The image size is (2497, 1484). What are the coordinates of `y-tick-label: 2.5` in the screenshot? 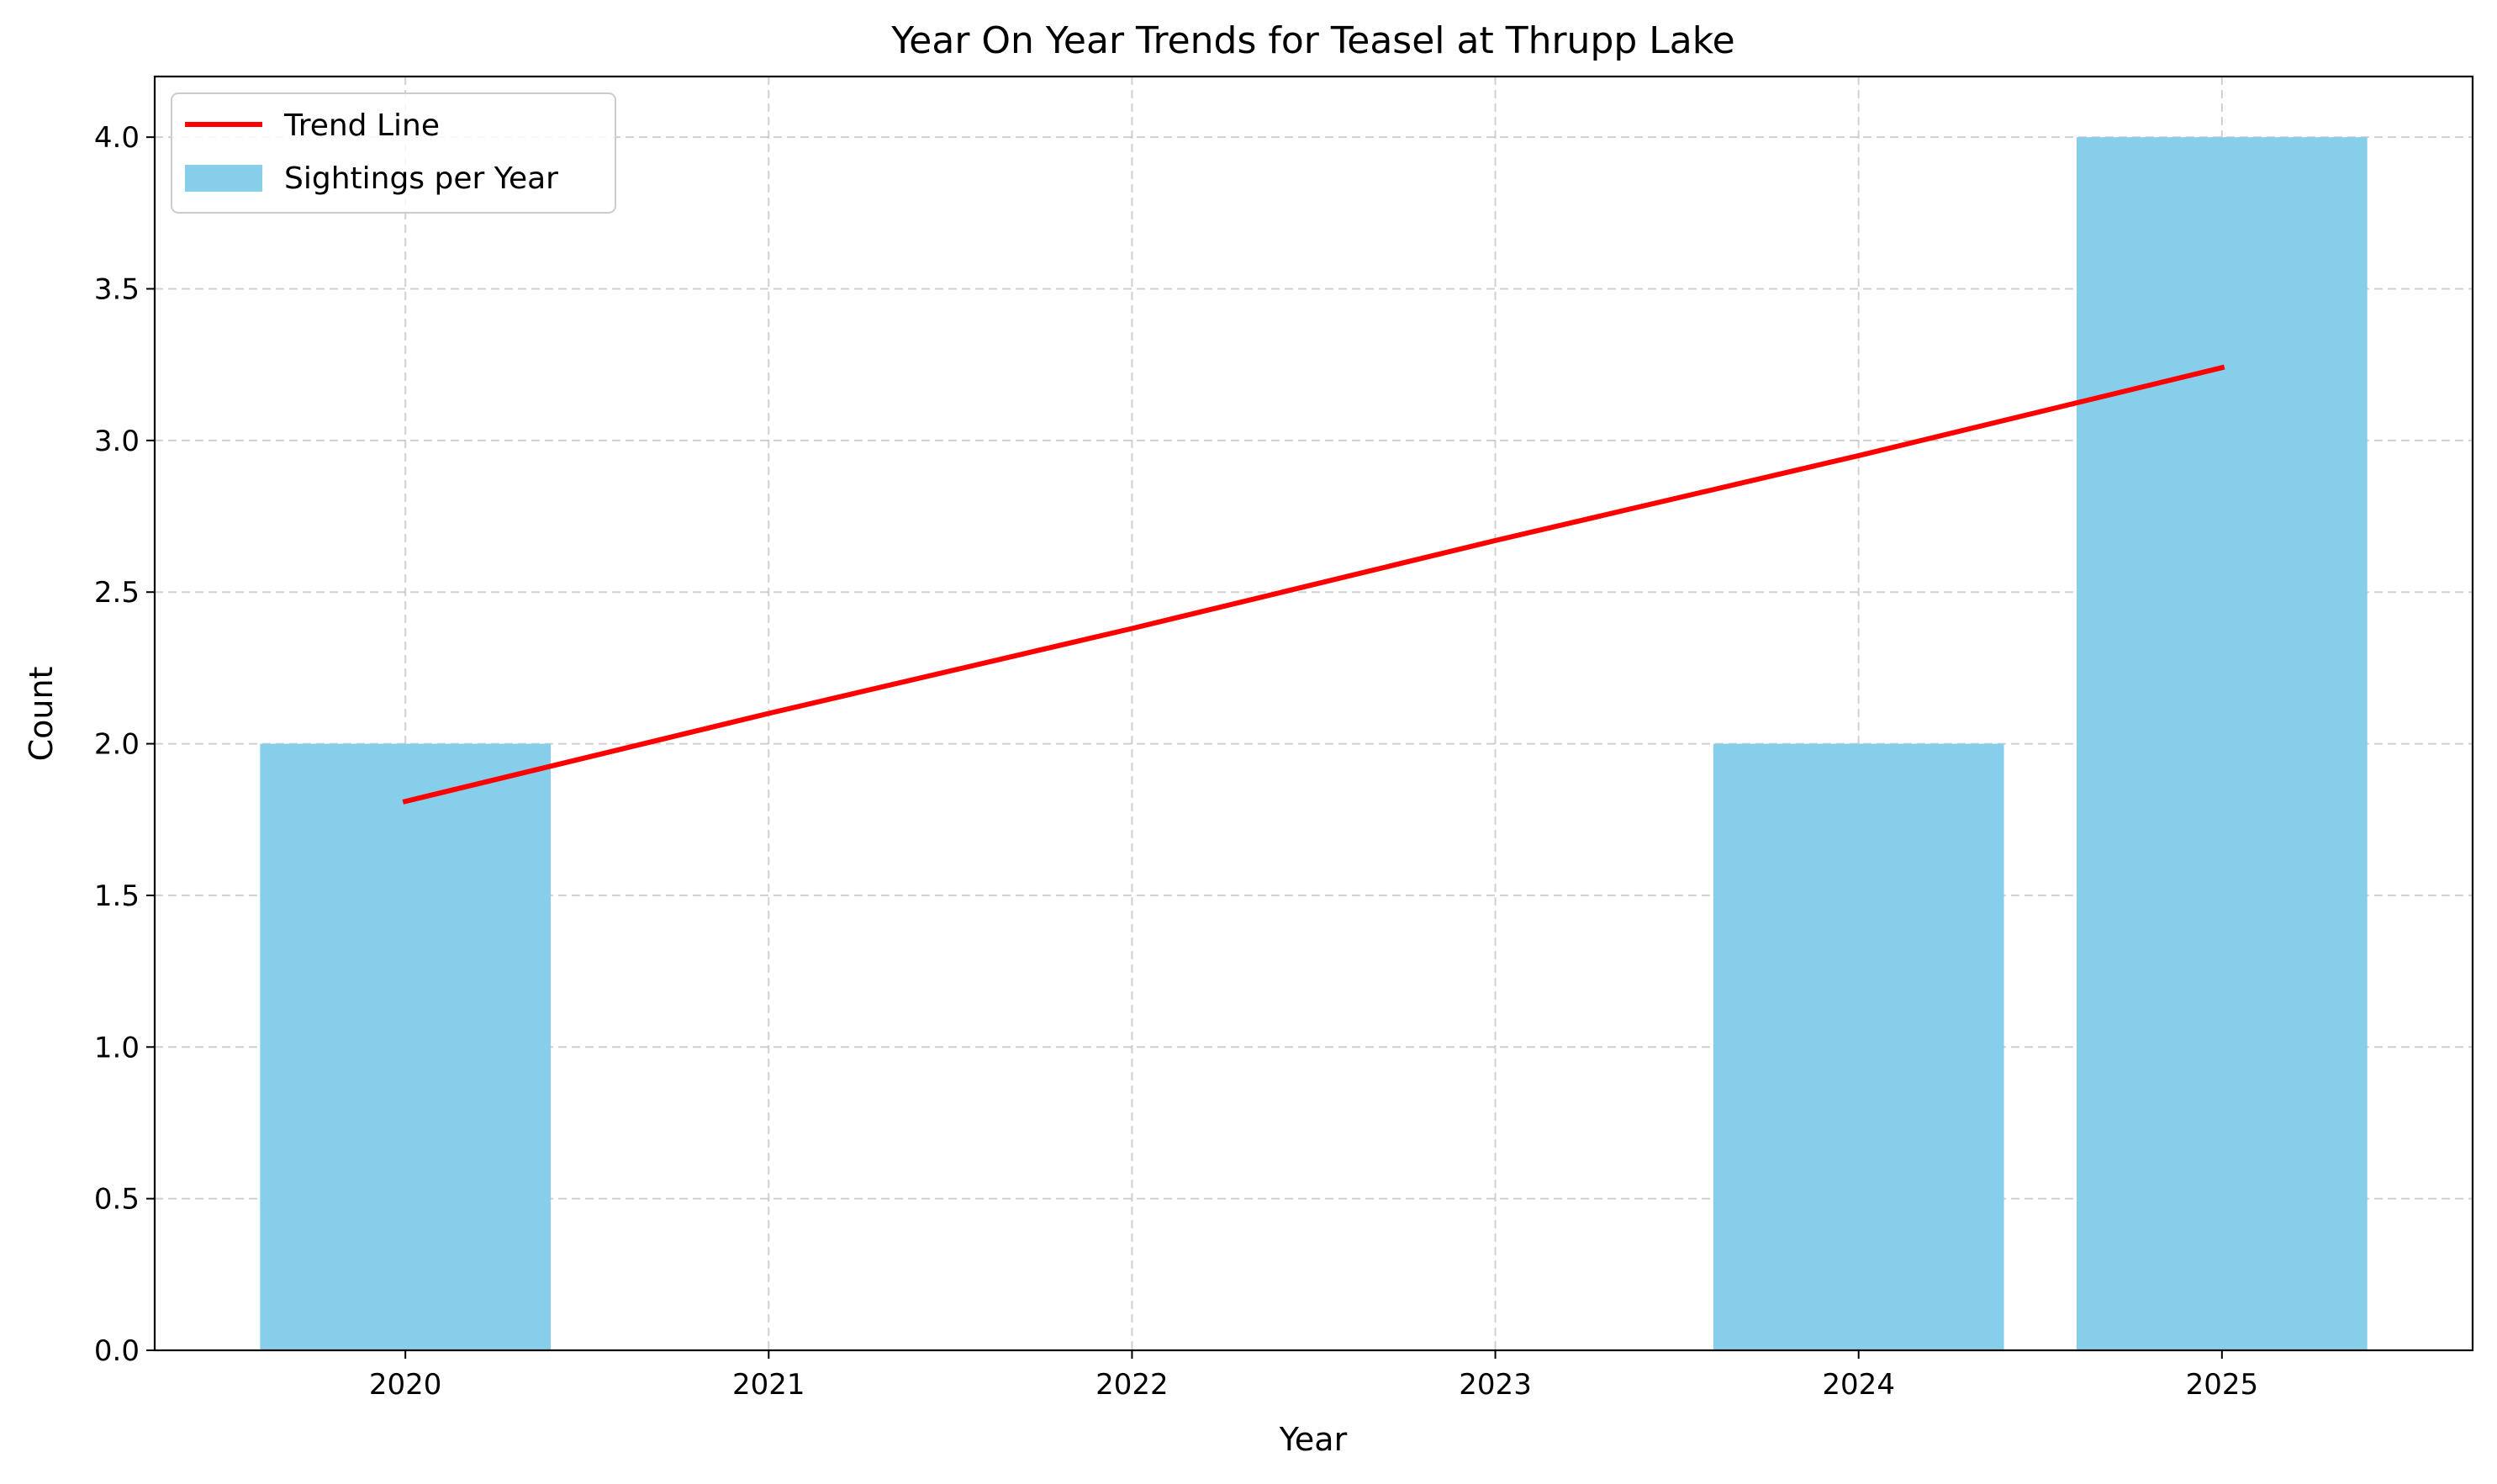 It's located at (117, 593).